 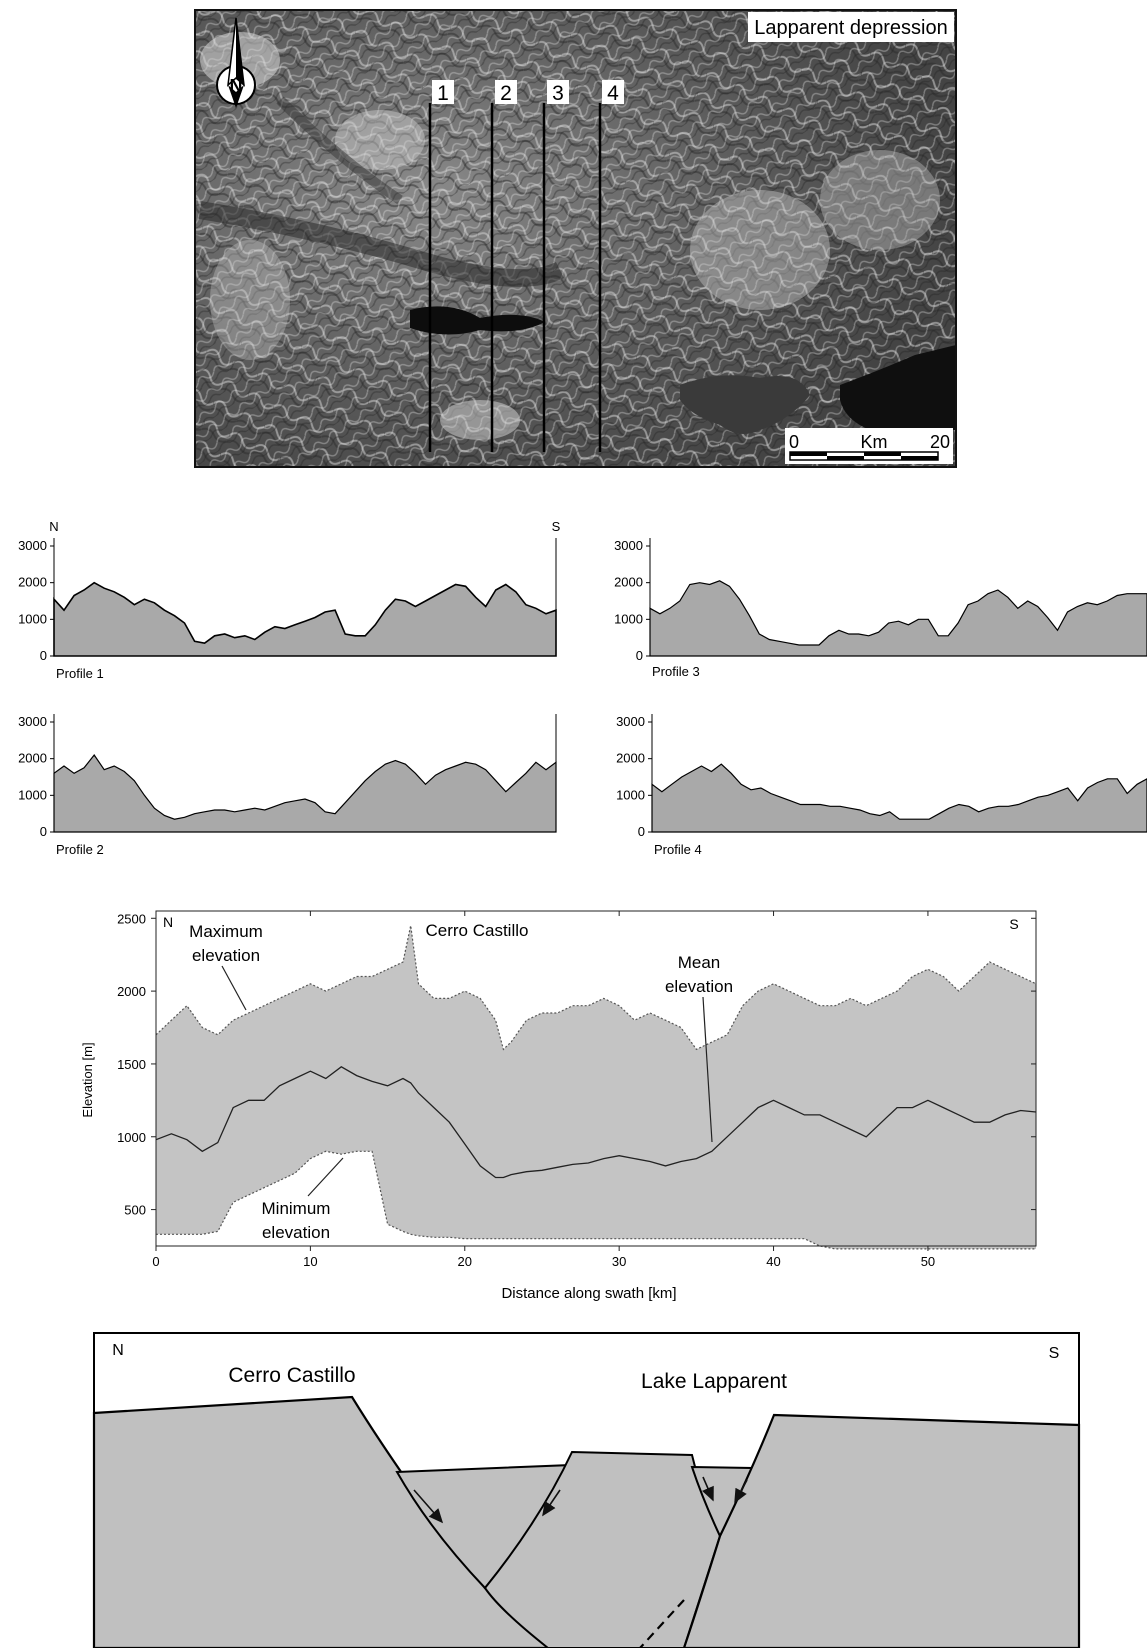 I want to click on swath-y-tick-label: 2000, so click(x=131, y=991).